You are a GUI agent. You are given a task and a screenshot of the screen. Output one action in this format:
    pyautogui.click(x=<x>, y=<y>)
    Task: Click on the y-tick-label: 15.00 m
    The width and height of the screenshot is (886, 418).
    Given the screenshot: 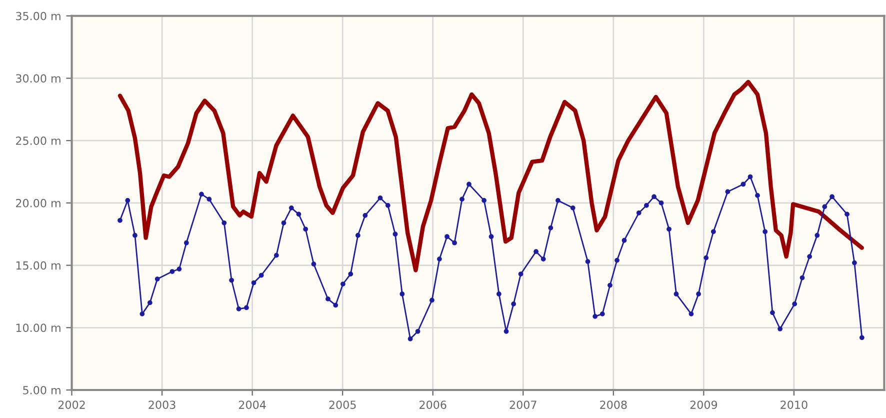 What is the action you would take?
    pyautogui.click(x=38, y=265)
    